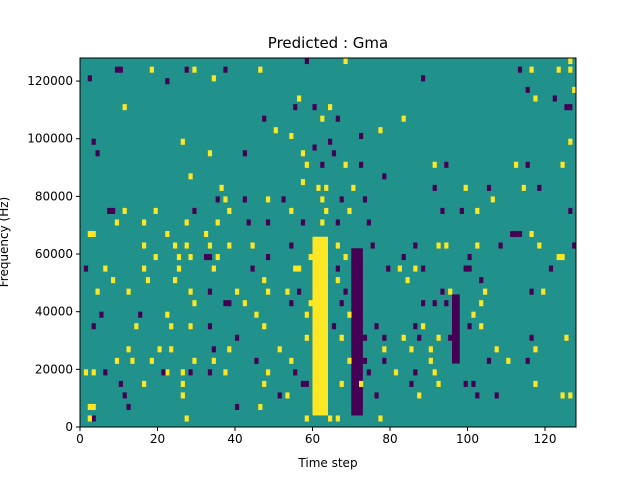 The image size is (640, 480). I want to click on heatmap-bands, so click(386, 326).